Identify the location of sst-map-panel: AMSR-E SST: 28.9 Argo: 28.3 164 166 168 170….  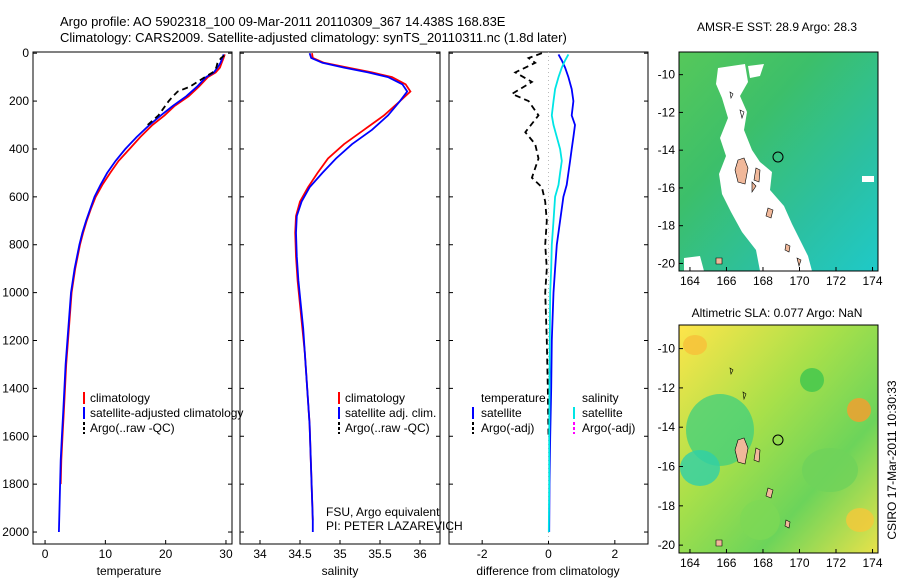
(770, 154).